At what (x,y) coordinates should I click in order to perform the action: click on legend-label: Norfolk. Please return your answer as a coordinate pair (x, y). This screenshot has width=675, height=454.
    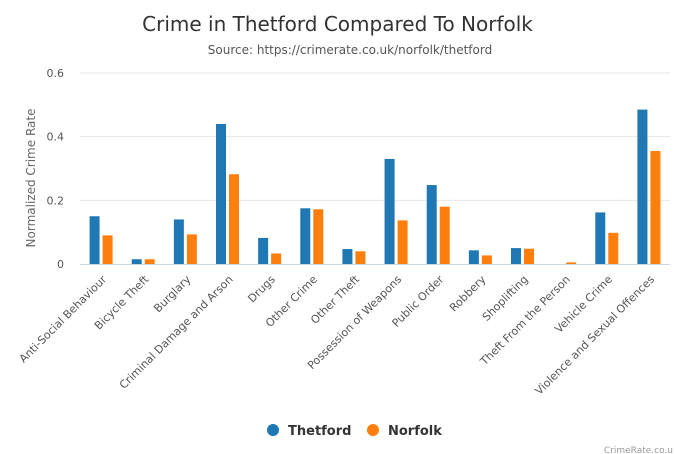
    Looking at the image, I should click on (415, 431).